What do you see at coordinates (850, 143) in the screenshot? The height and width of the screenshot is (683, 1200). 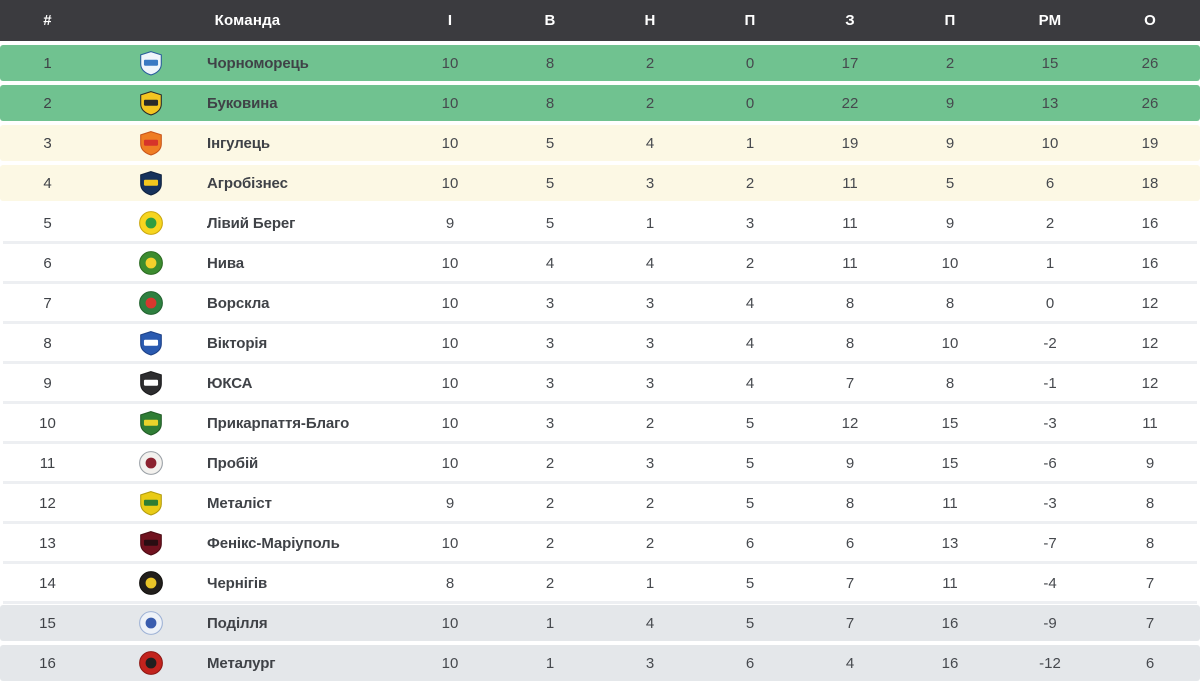 I see `goals-for-cell: 19` at bounding box center [850, 143].